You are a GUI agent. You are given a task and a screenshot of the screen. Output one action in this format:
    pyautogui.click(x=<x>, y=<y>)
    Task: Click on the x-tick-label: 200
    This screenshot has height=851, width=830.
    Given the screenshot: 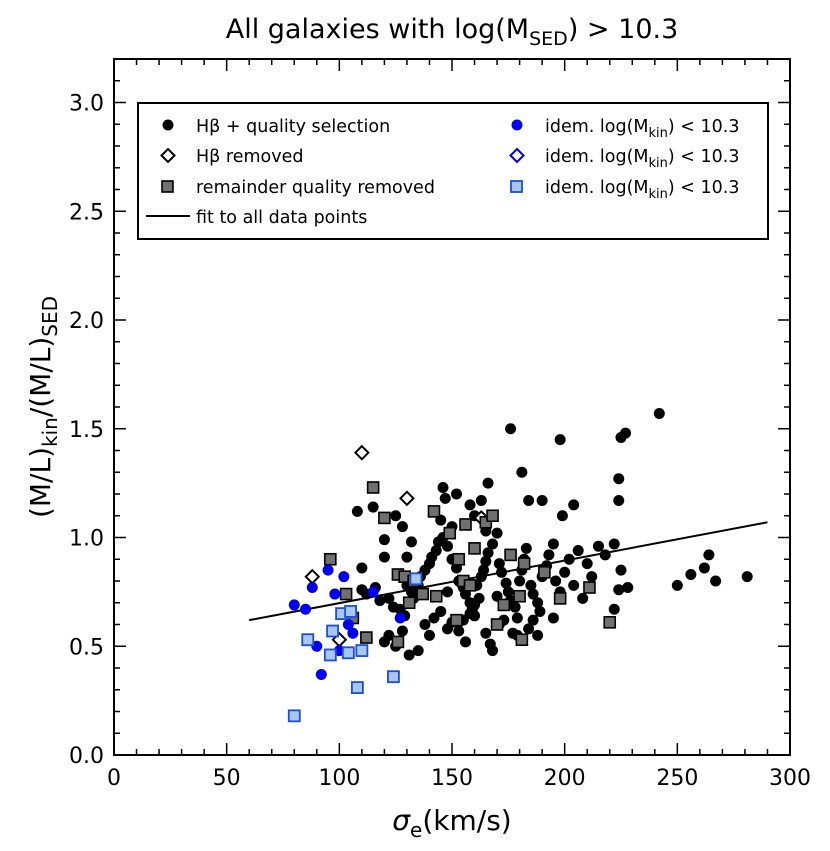 What is the action you would take?
    pyautogui.click(x=565, y=778)
    